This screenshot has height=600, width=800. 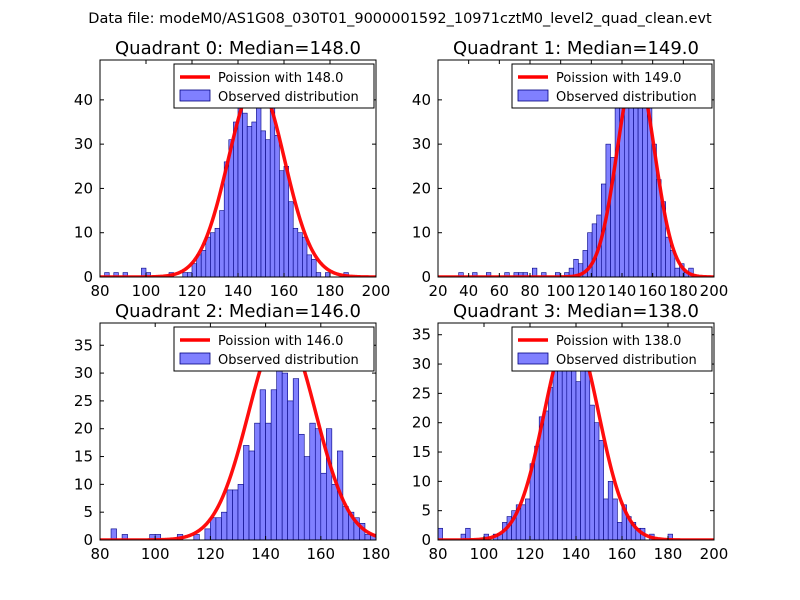 What do you see at coordinates (576, 168) in the screenshot?
I see `axes-frame` at bounding box center [576, 168].